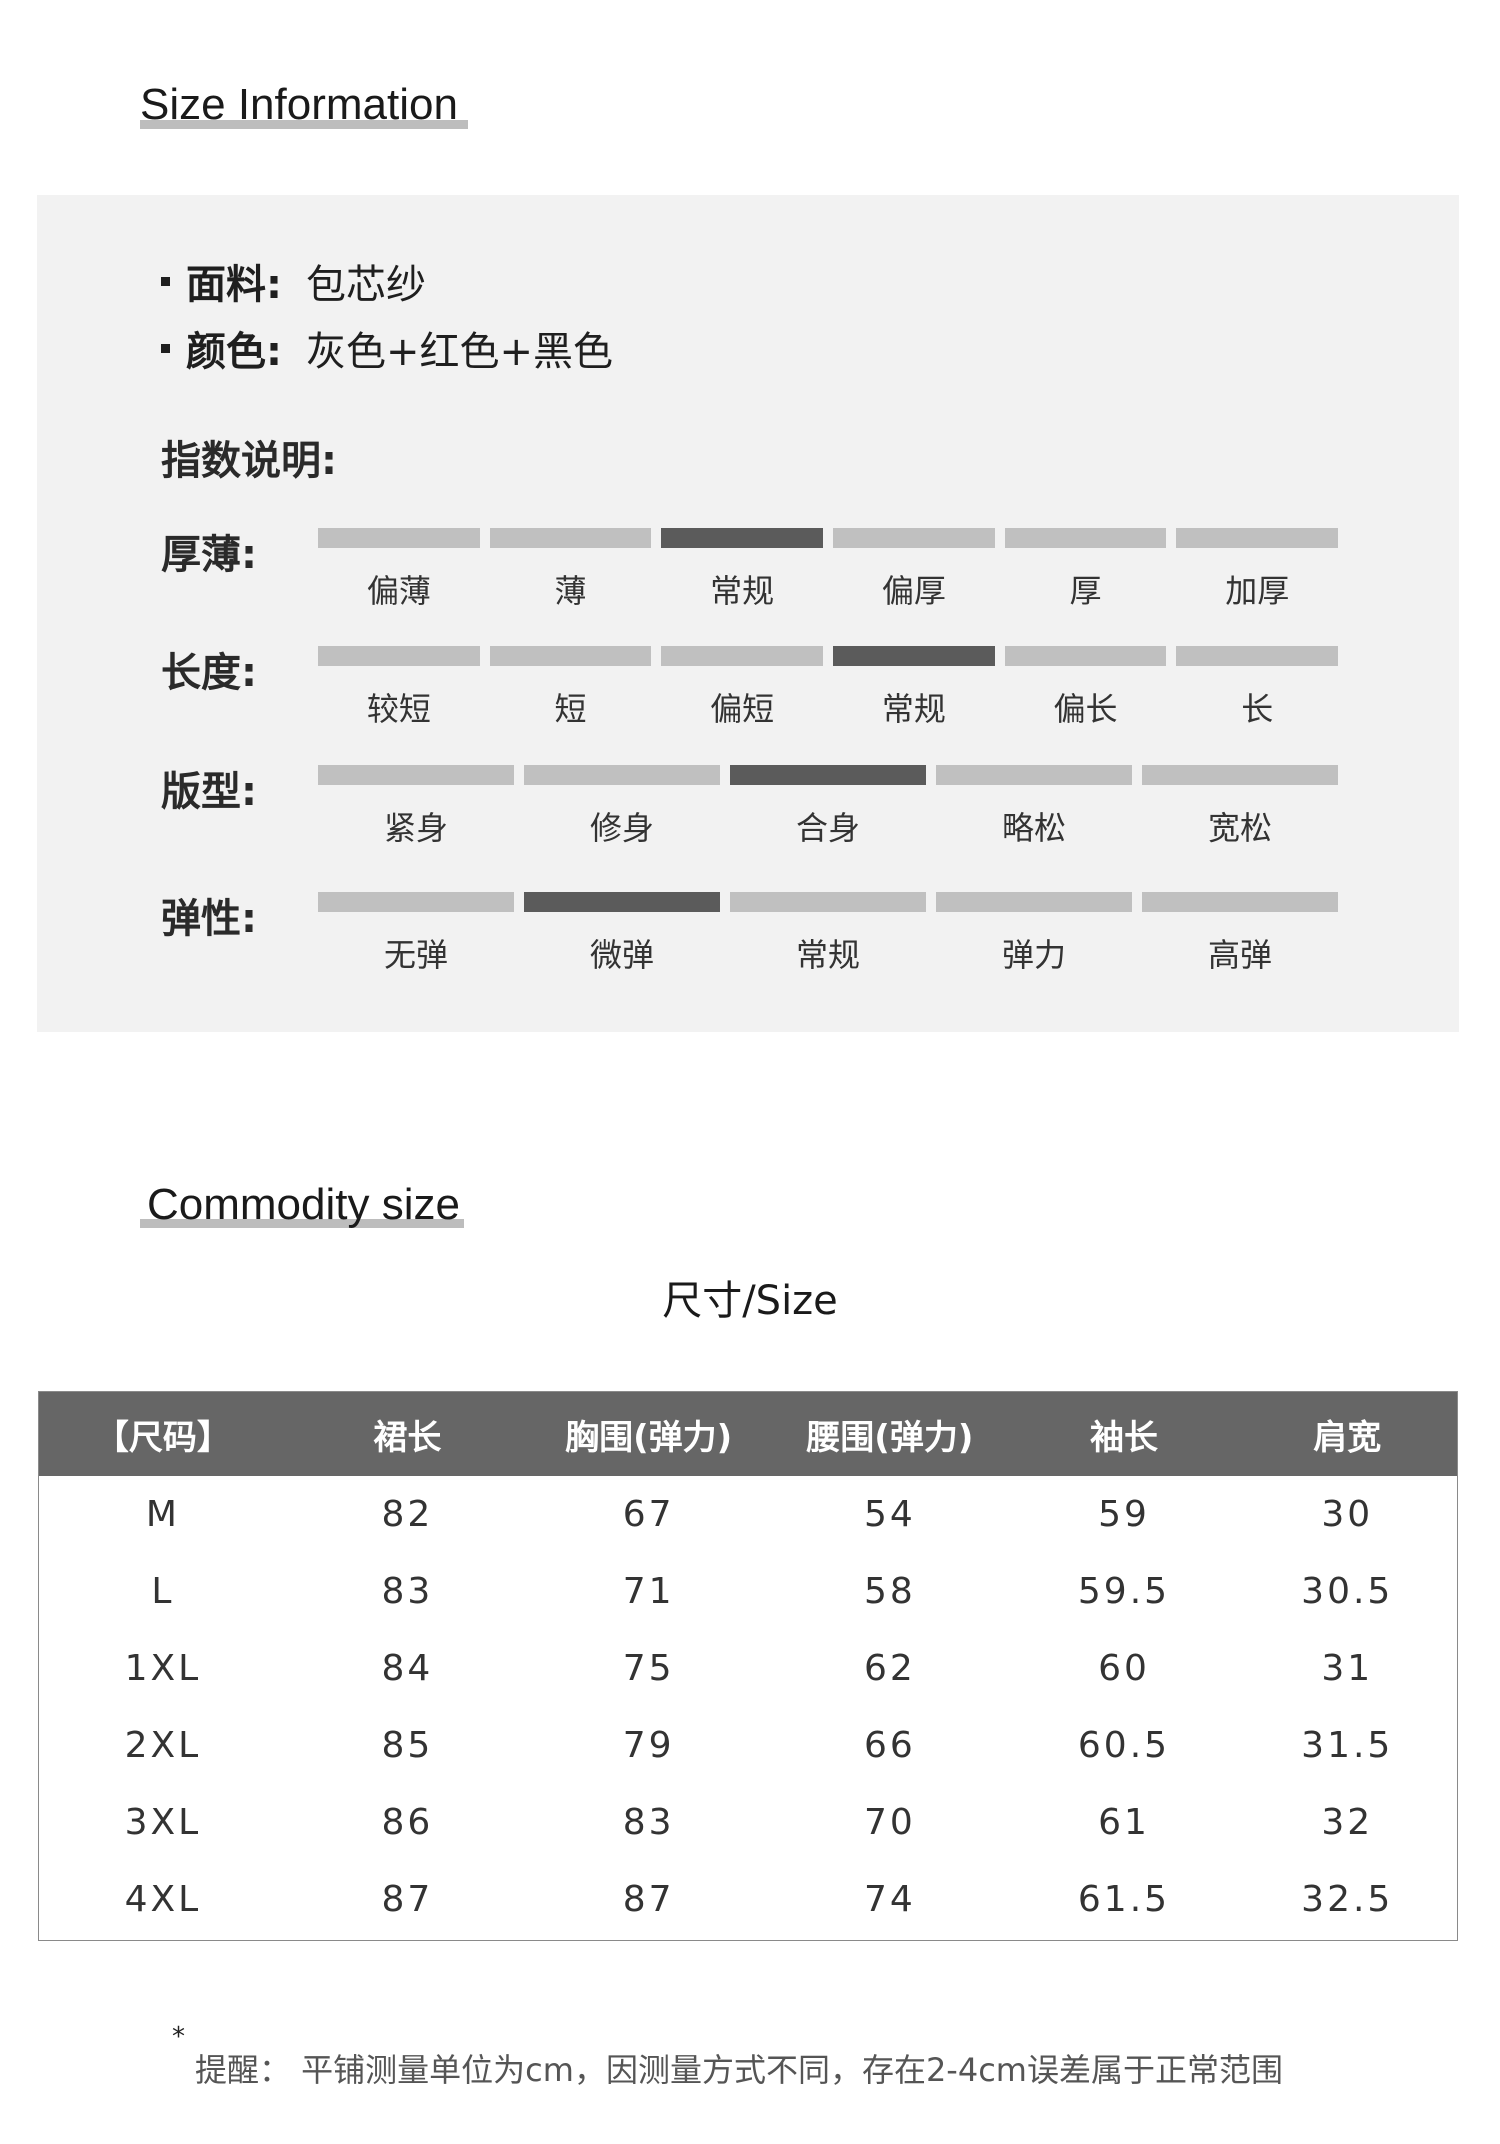 This screenshot has height=2144, width=1500. I want to click on scale-option-label: 修身, so click(621, 828).